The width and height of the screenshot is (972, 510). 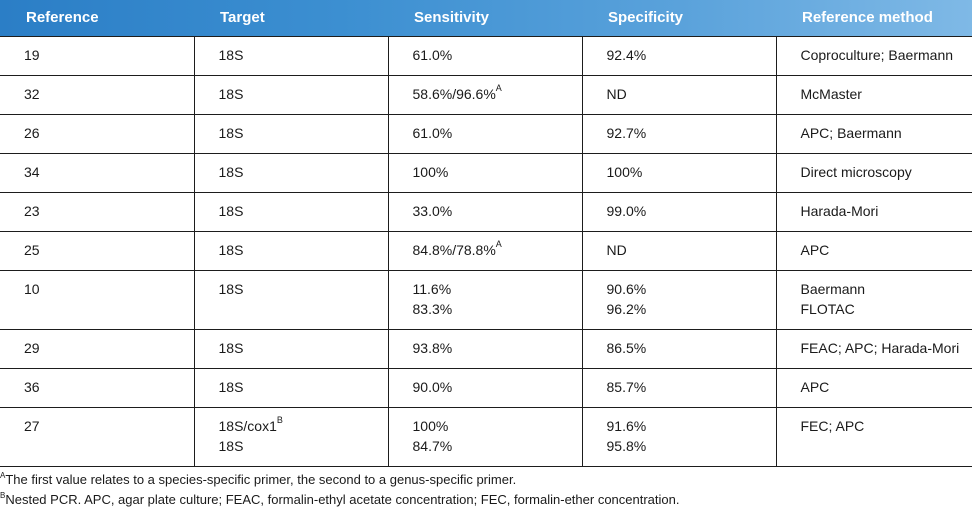 What do you see at coordinates (432, 132) in the screenshot?
I see `cell-value: 61.0%` at bounding box center [432, 132].